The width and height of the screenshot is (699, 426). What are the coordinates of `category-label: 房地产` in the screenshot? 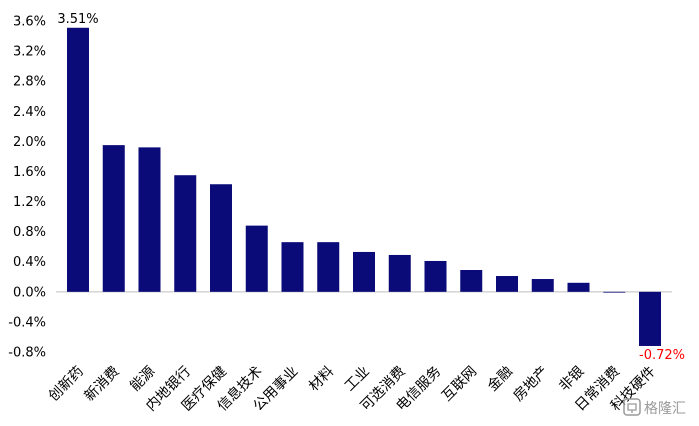 It's located at (531, 384).